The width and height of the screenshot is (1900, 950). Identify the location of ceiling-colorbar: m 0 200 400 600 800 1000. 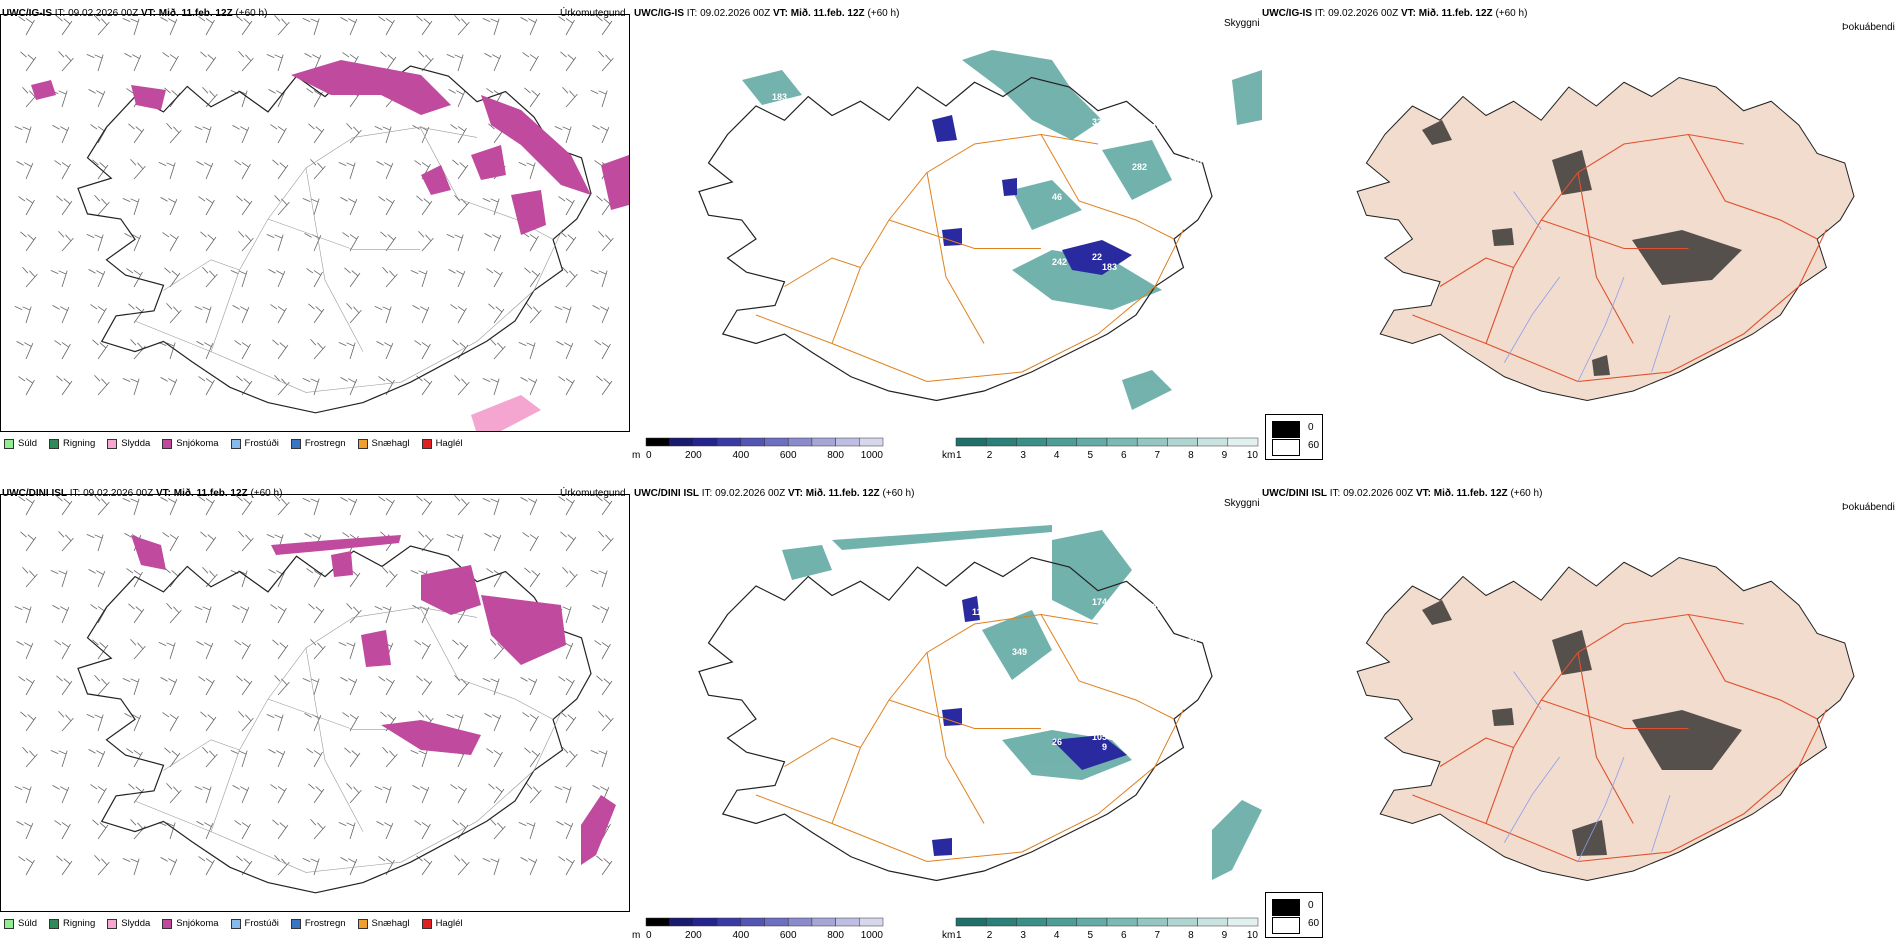
(759, 931).